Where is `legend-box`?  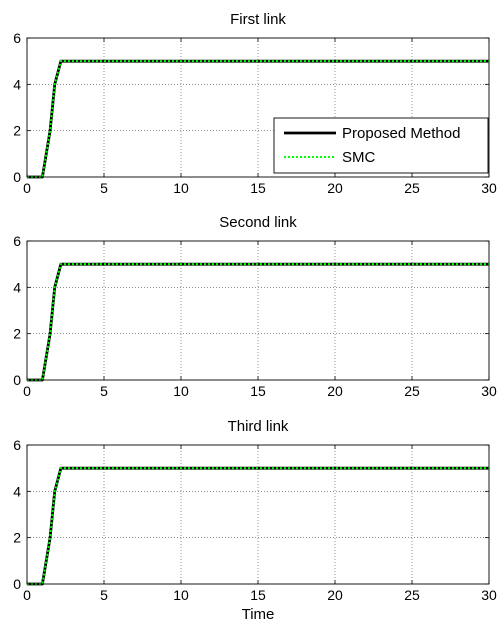 legend-box is located at coordinates (381, 145).